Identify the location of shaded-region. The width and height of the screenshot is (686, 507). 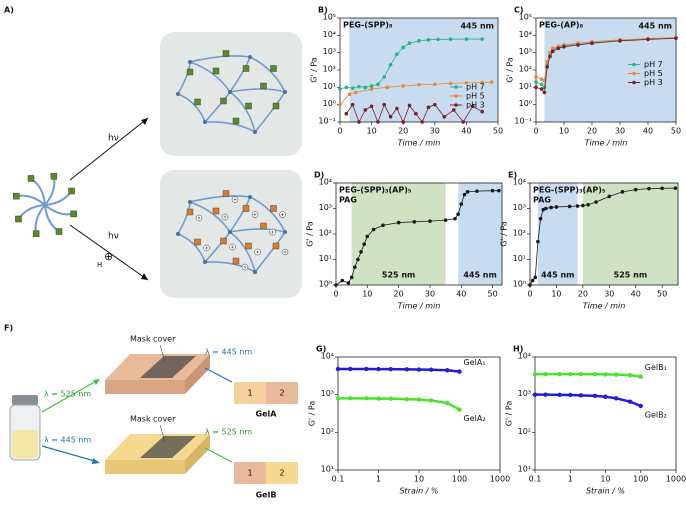
(480, 234).